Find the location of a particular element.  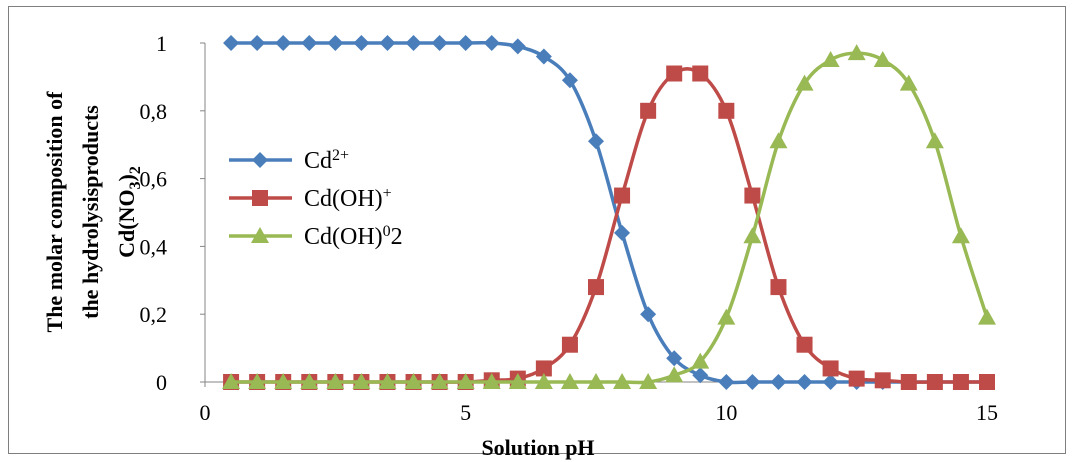

x-tick-label: 15 is located at coordinates (987, 412).